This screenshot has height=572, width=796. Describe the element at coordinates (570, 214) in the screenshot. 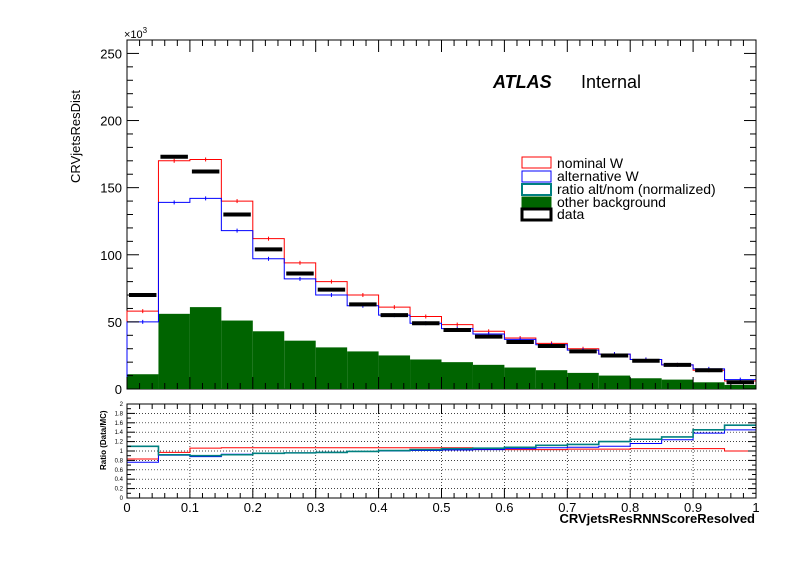

I see `legend-label-data: data` at that location.